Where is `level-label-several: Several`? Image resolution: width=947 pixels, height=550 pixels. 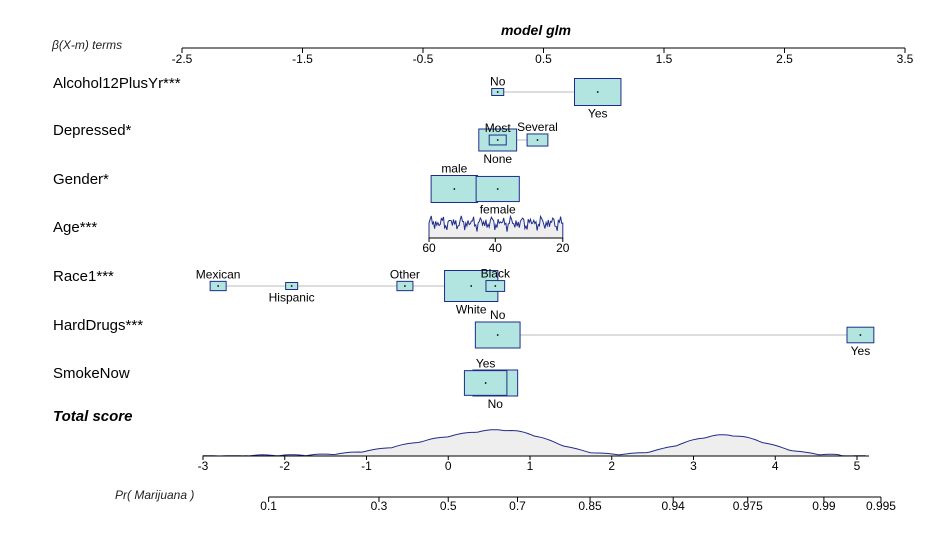 level-label-several: Several is located at coordinates (537, 127).